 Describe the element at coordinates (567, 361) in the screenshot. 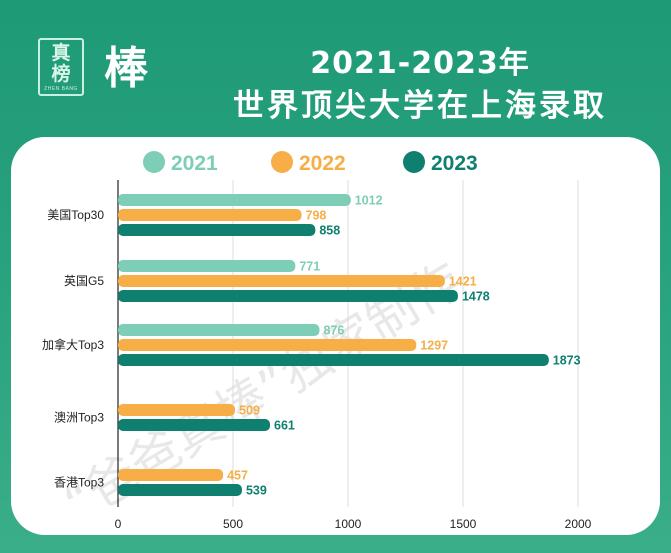

I see `data-label-2023: 1873` at that location.